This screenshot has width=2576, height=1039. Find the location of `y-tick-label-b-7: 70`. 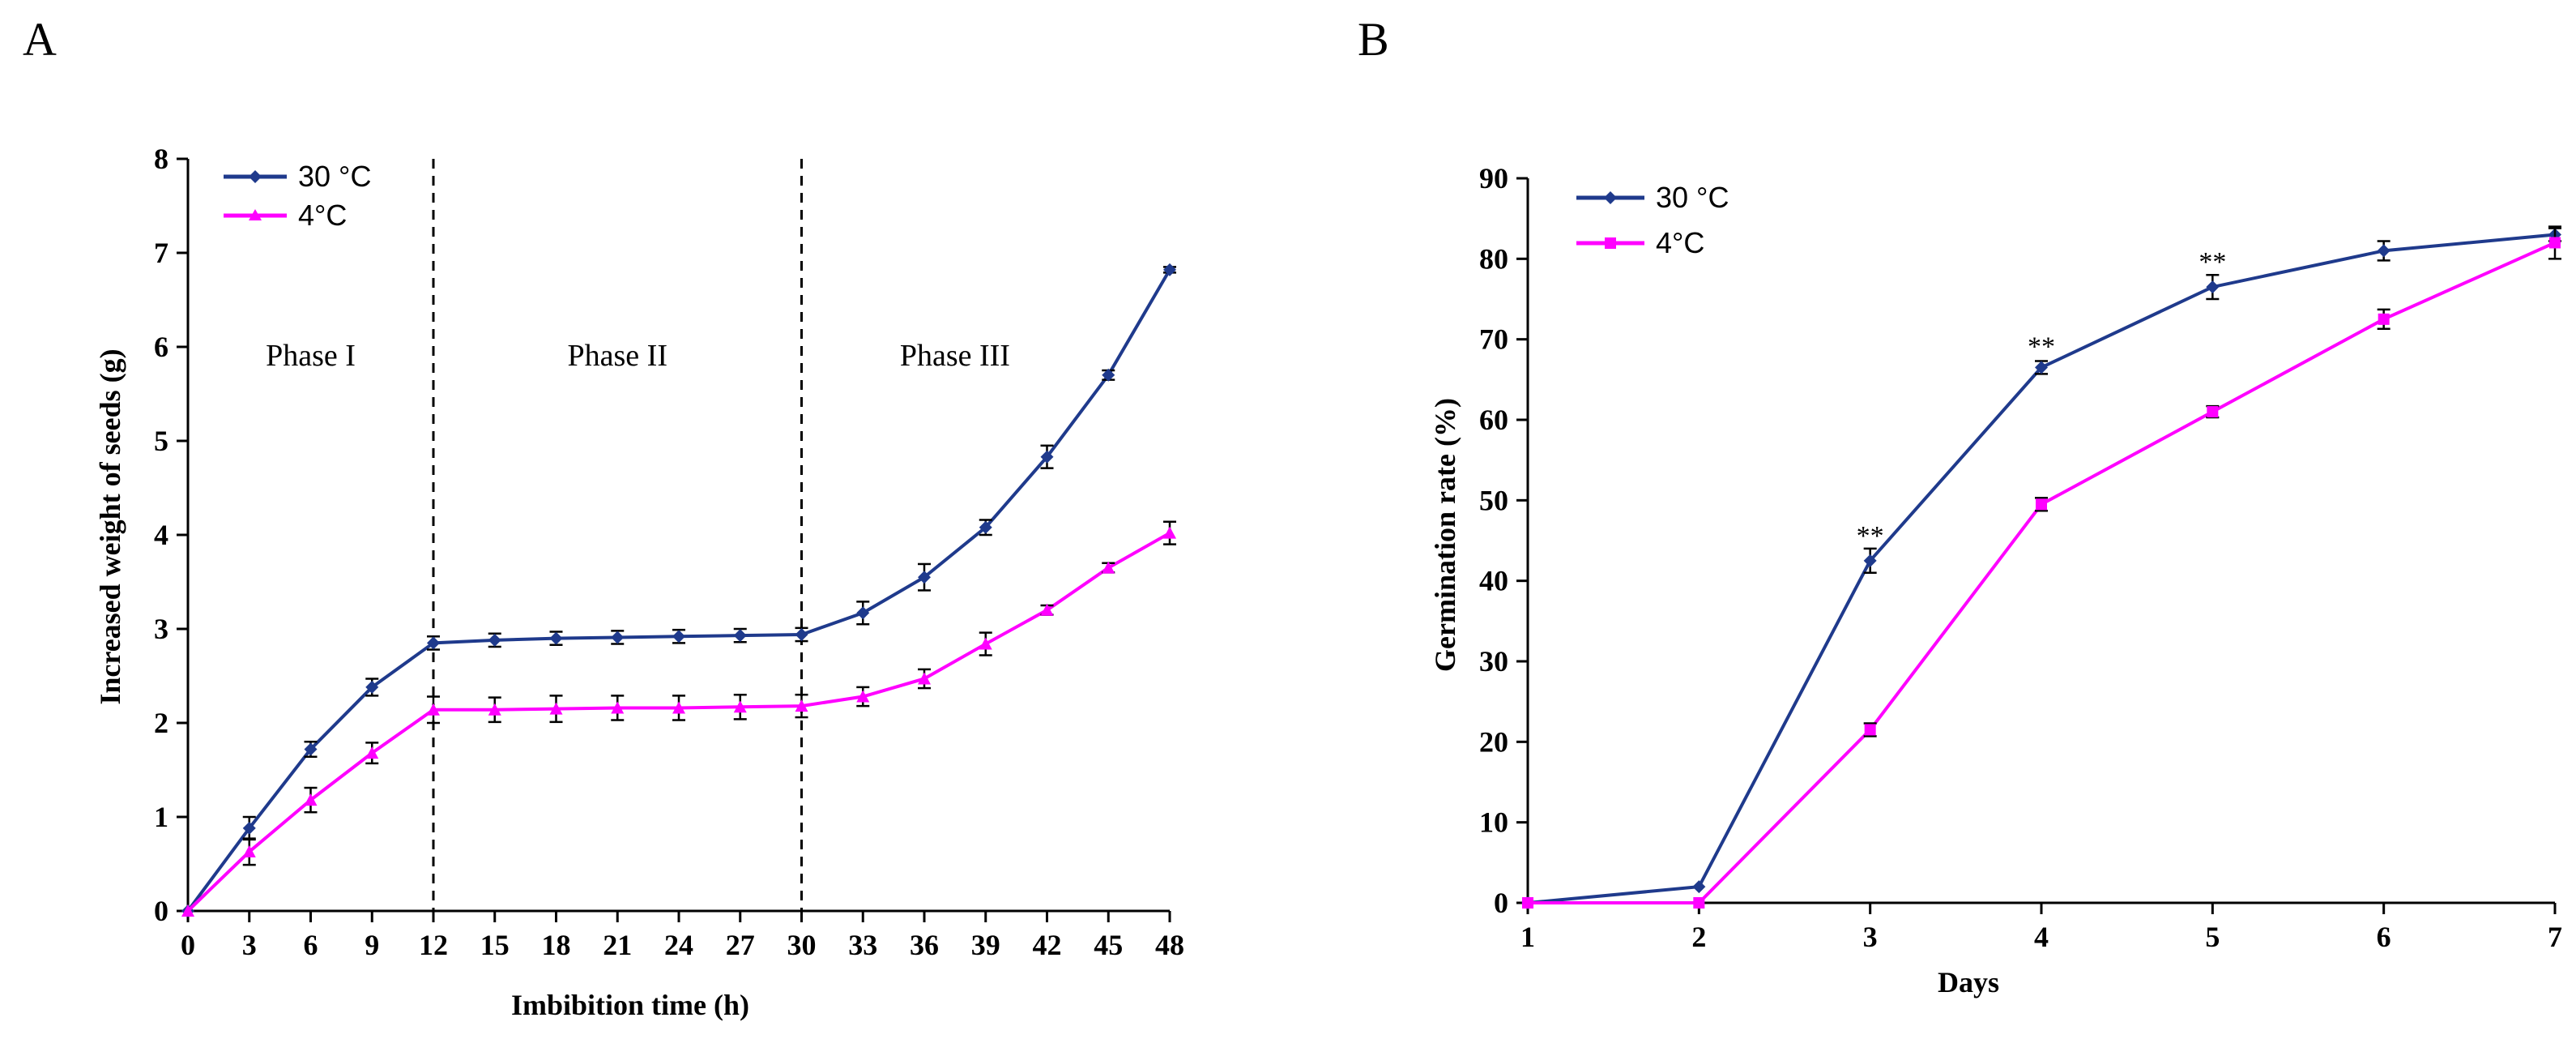

y-tick-label-b-7: 70 is located at coordinates (1493, 339).